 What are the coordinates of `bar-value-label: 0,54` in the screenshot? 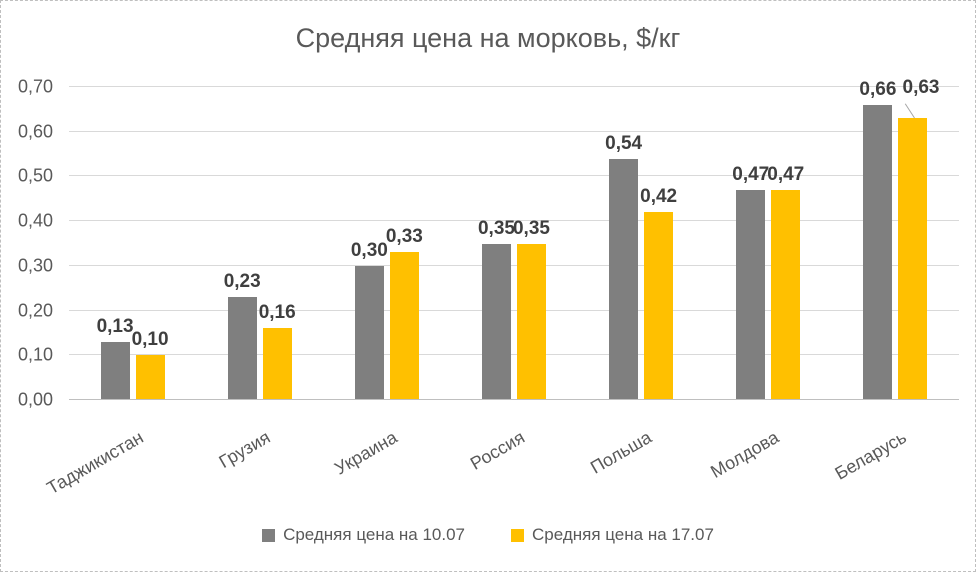 It's located at (624, 143).